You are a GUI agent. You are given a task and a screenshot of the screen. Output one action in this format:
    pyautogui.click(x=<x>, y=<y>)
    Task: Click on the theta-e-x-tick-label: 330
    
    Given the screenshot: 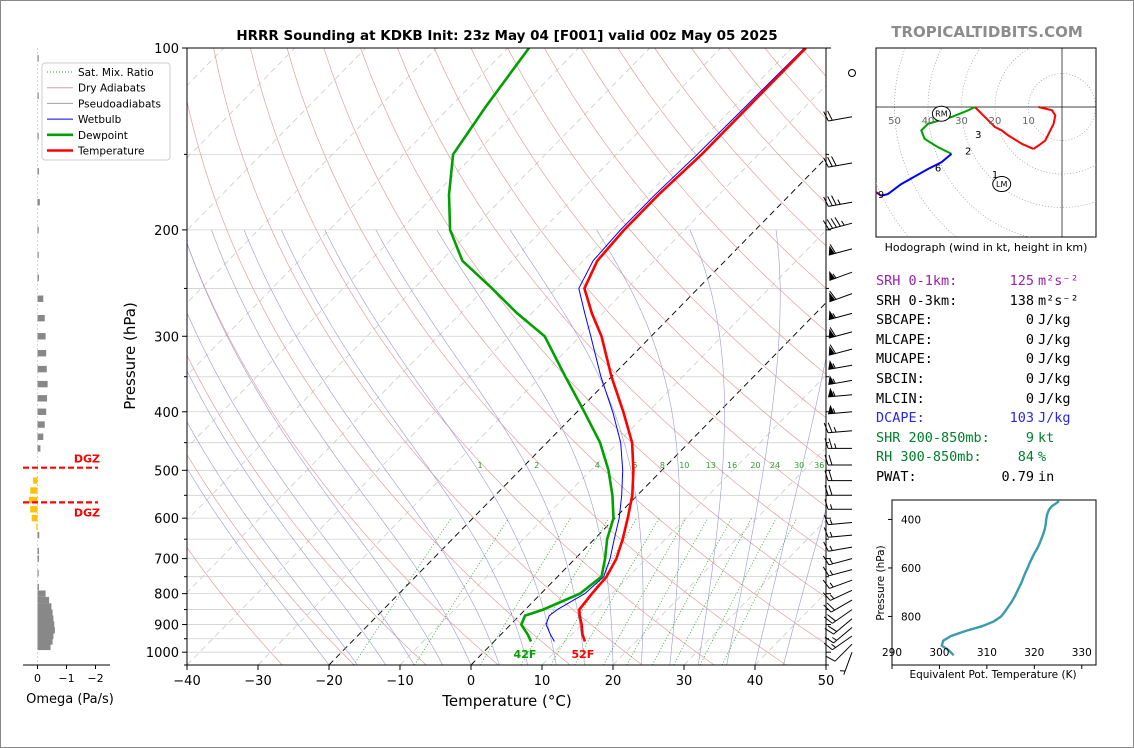 What is the action you would take?
    pyautogui.click(x=1082, y=653)
    